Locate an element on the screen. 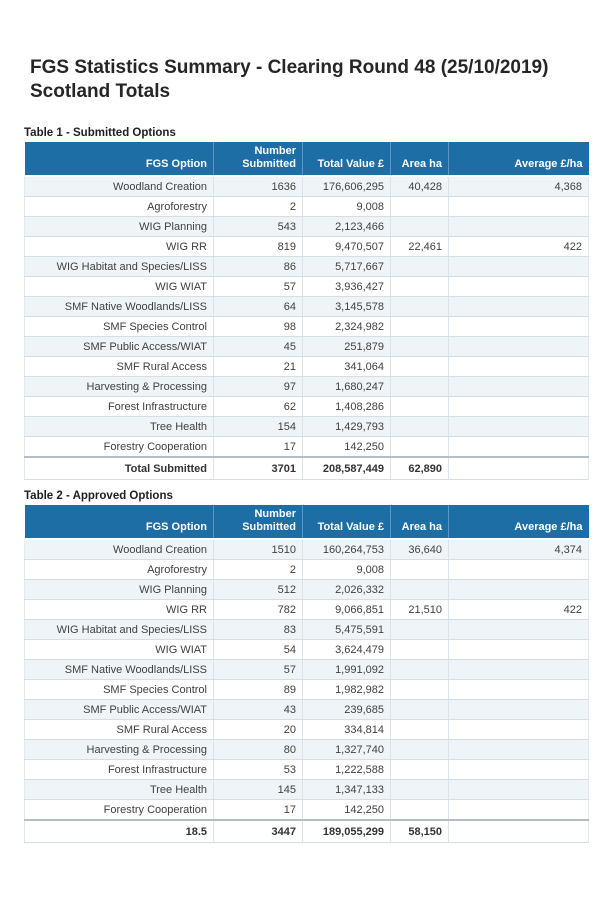 Image resolution: width=612 pixels, height=918 pixels. total-label: 18.5 is located at coordinates (119, 831).